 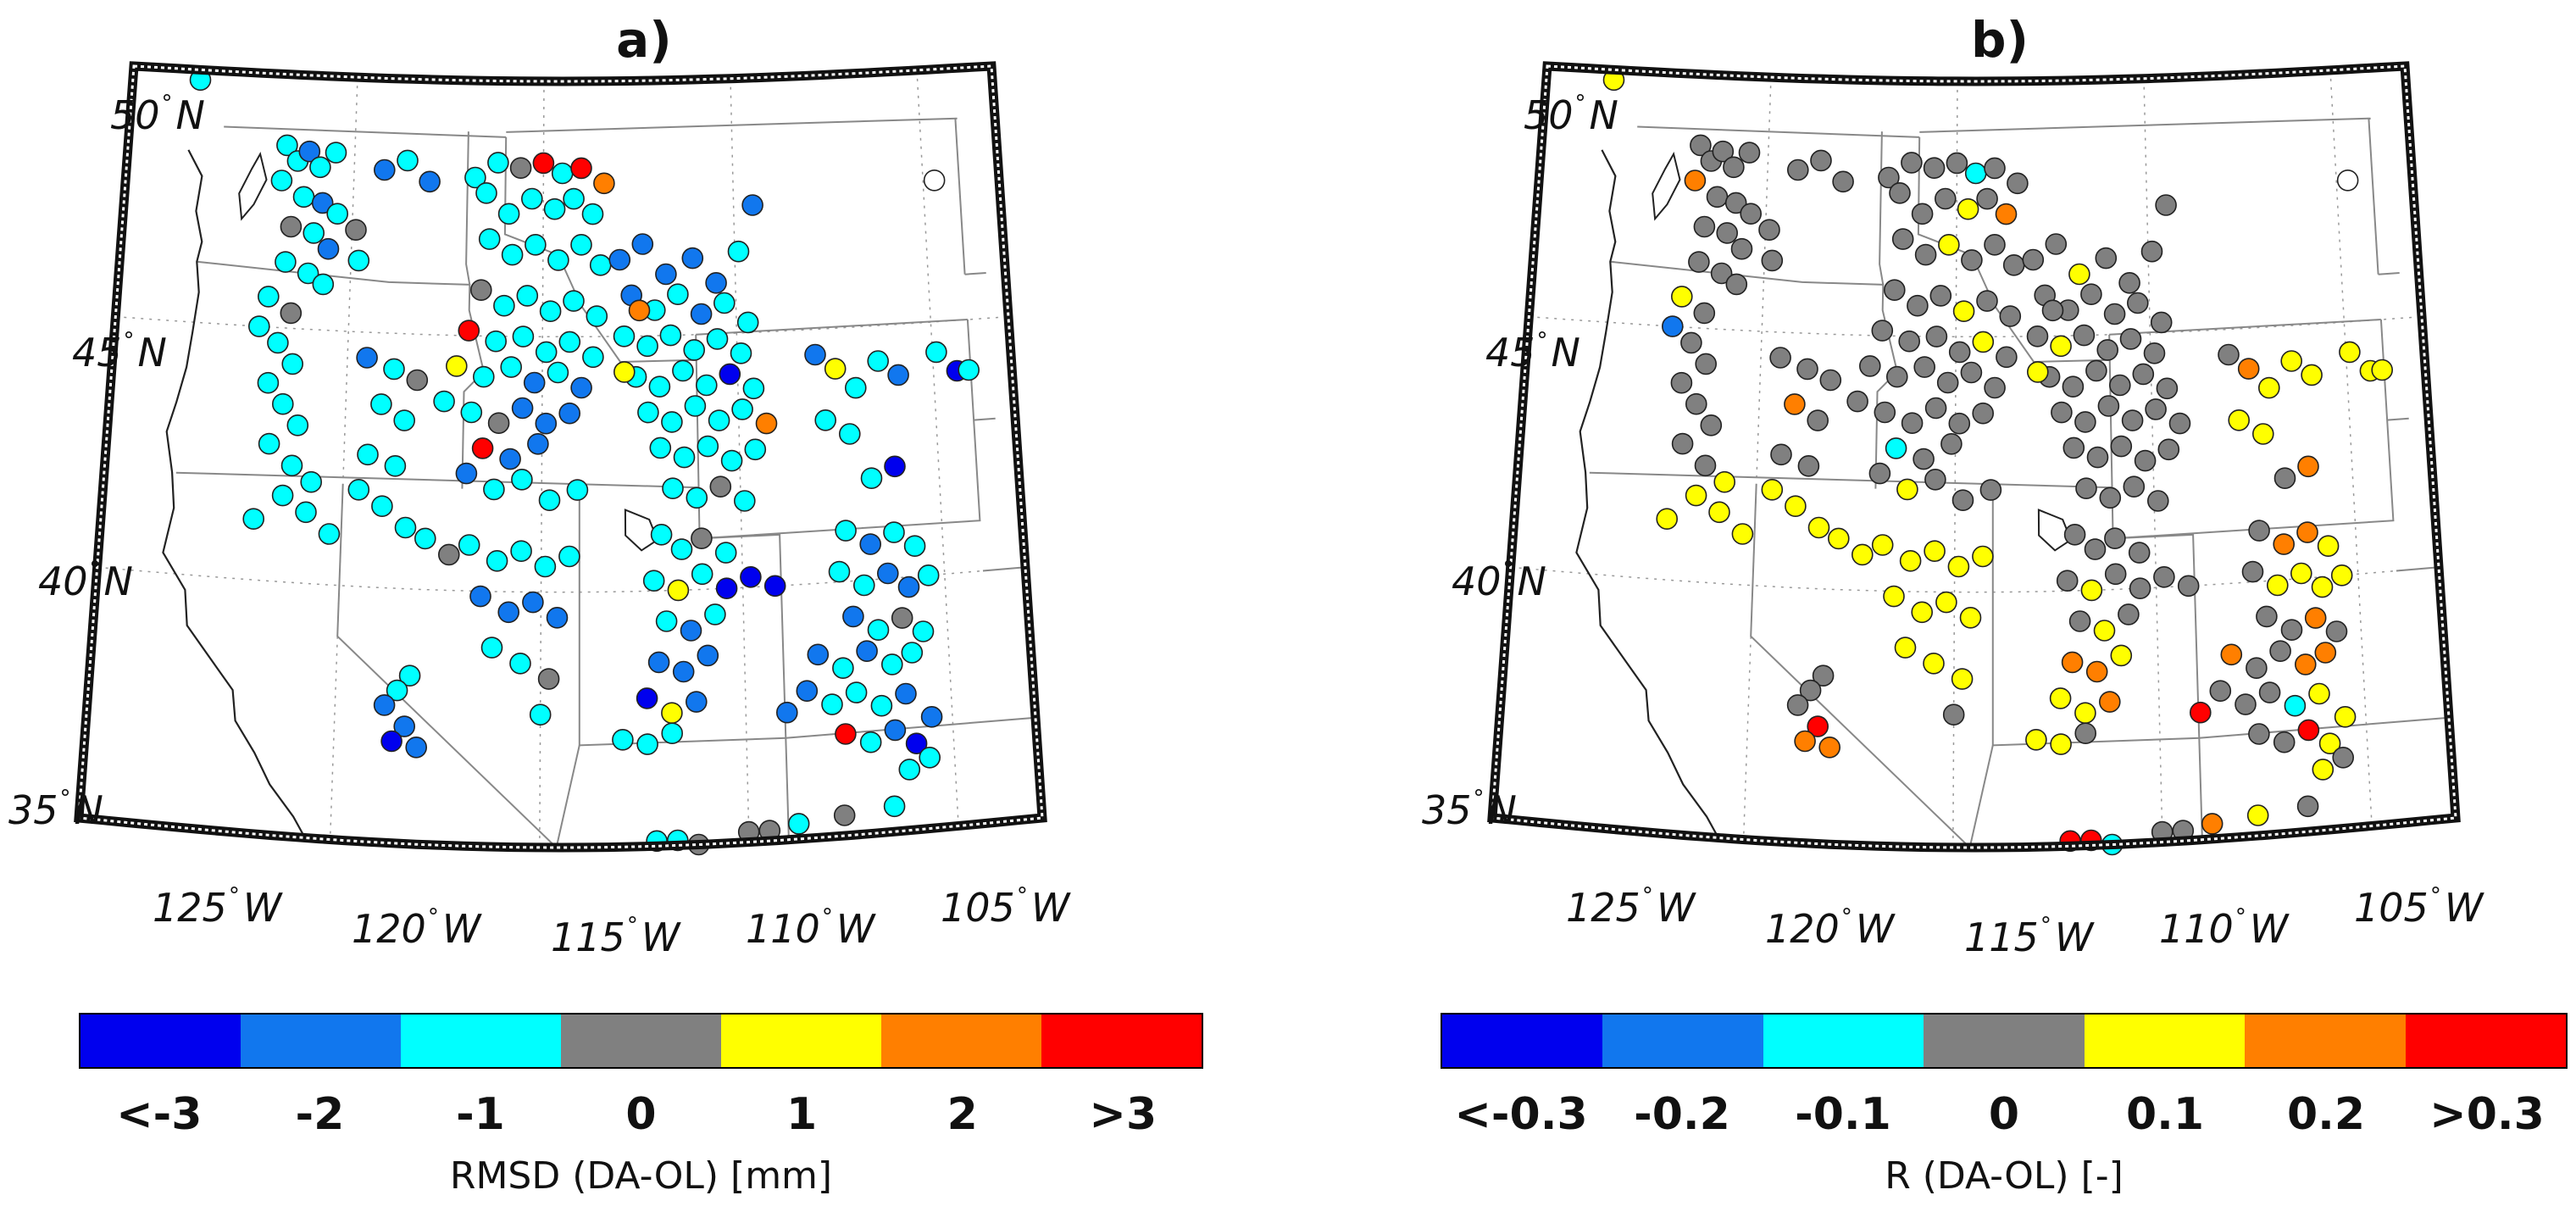 What do you see at coordinates (1571, 114) in the screenshot?
I see `lat-label-50: 50°N` at bounding box center [1571, 114].